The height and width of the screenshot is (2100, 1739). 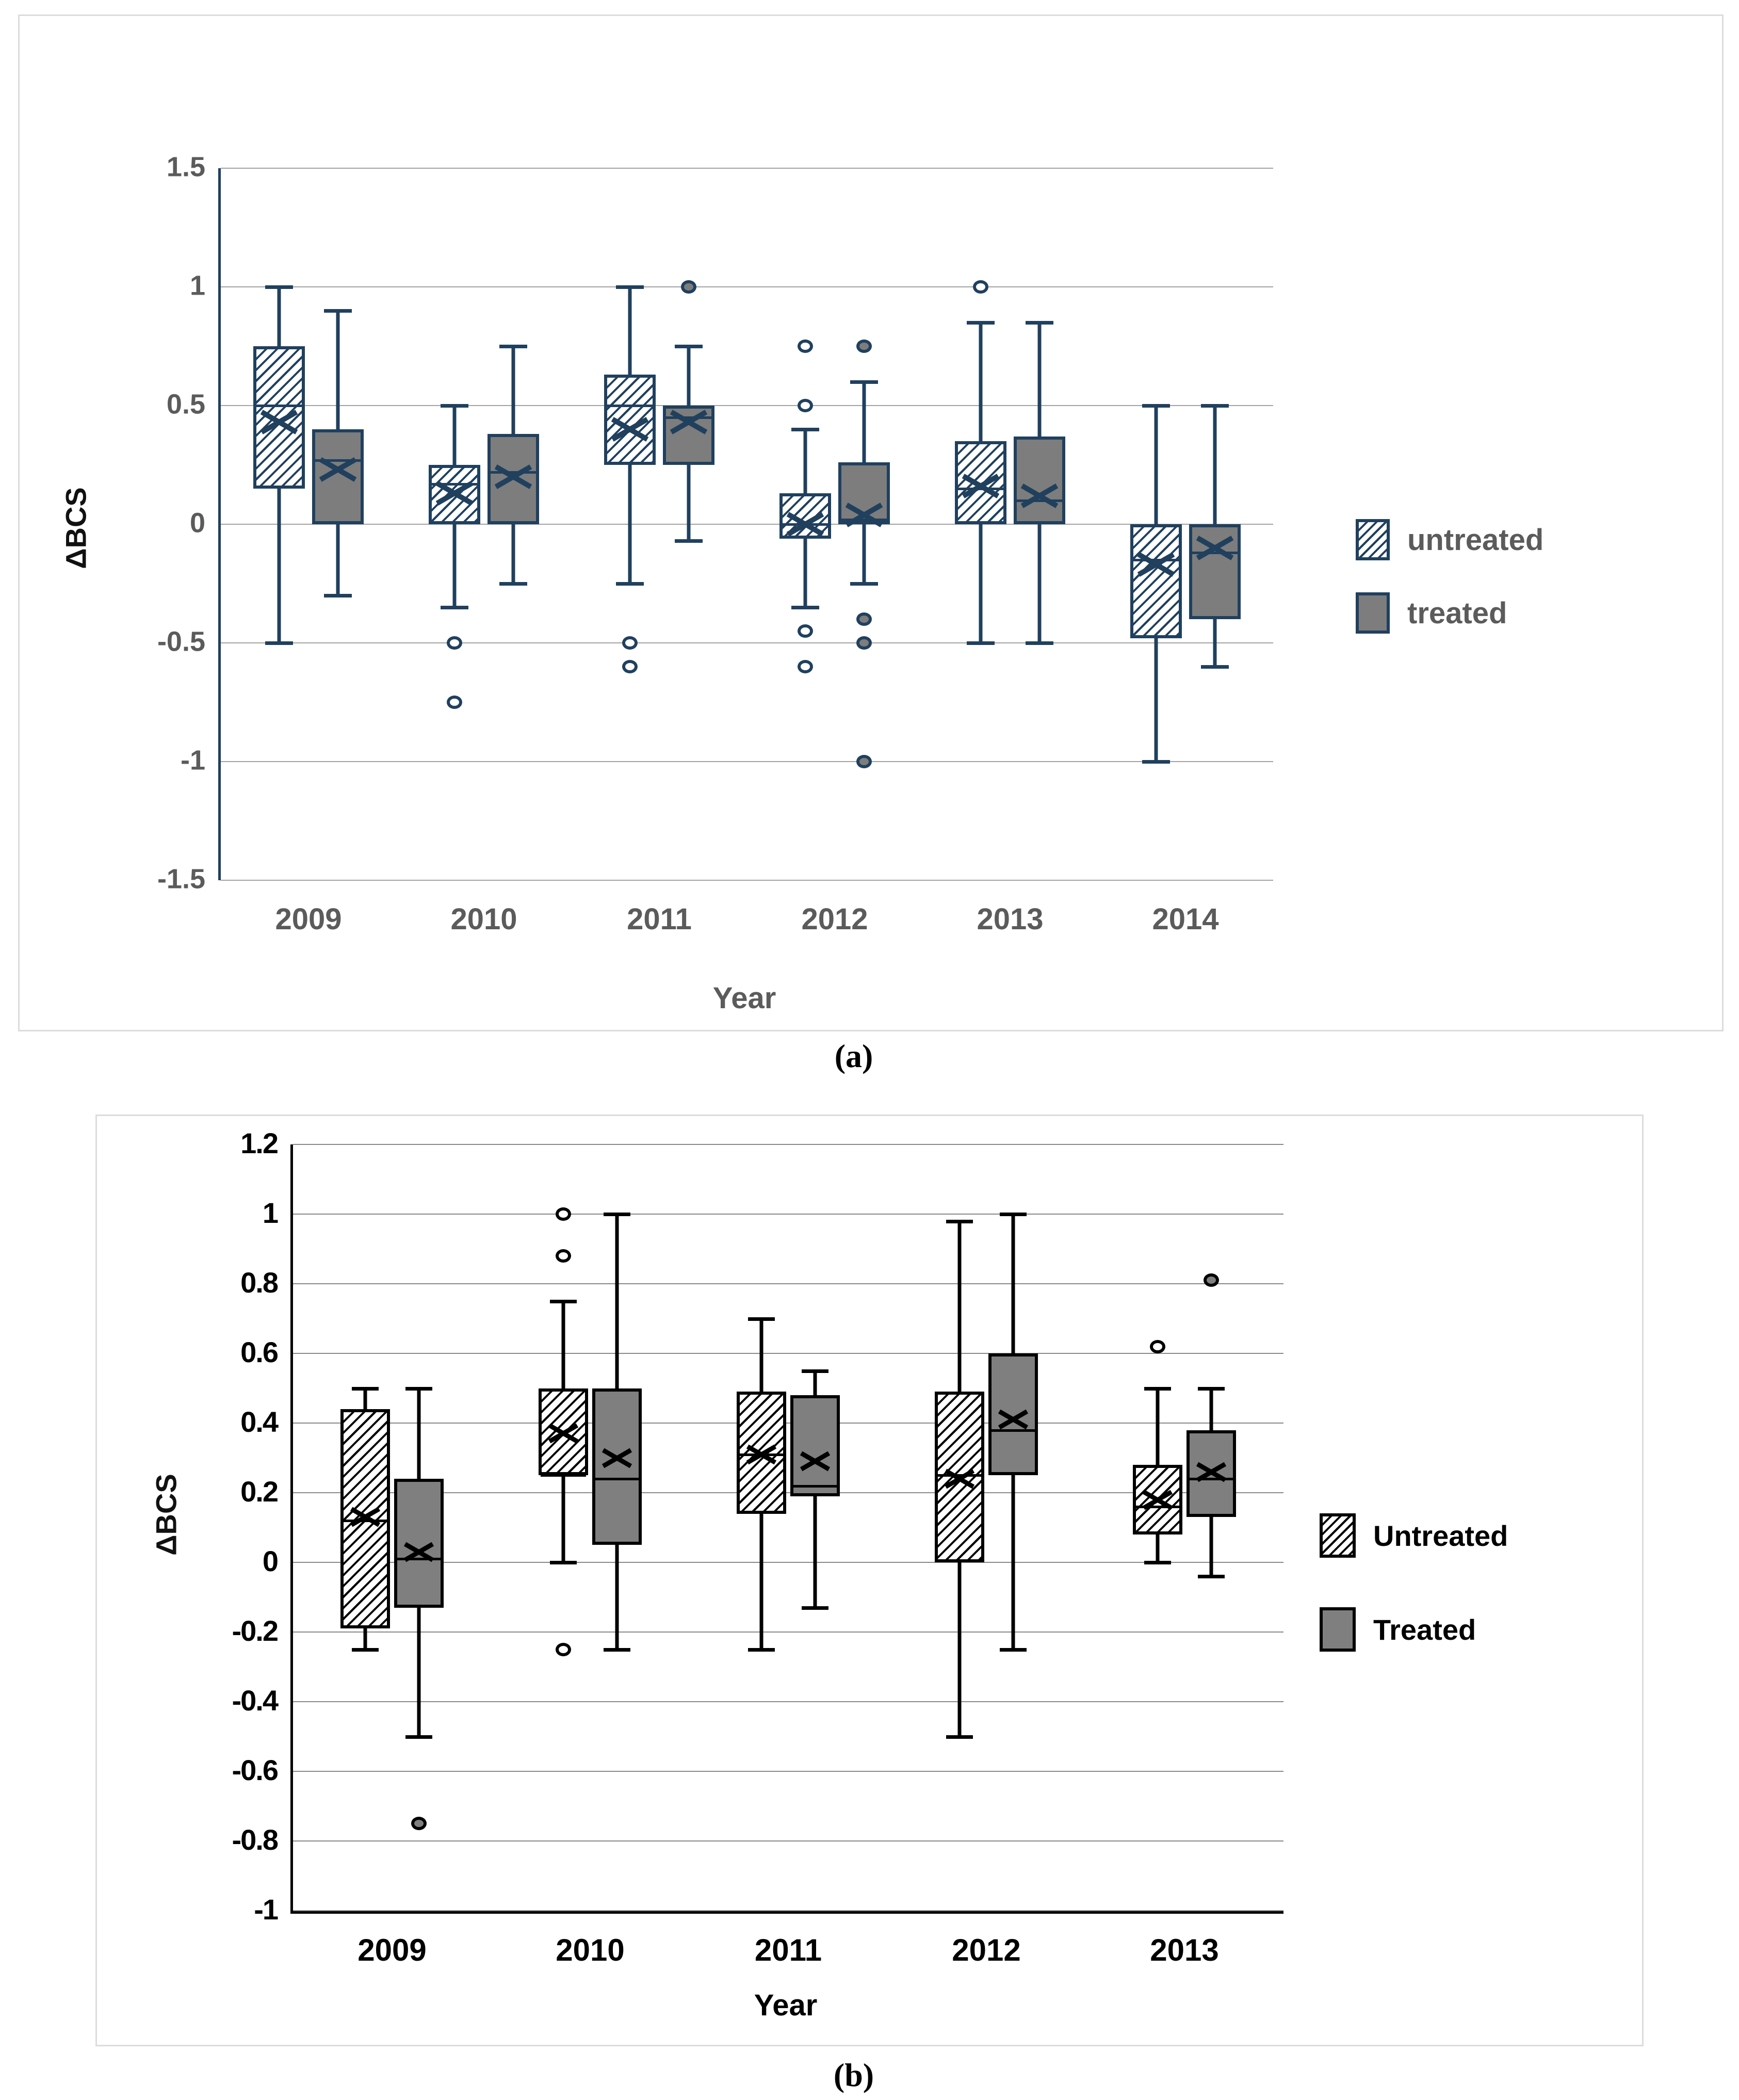 What do you see at coordinates (1373, 613) in the screenshot?
I see `treated-gray-swatch-icon` at bounding box center [1373, 613].